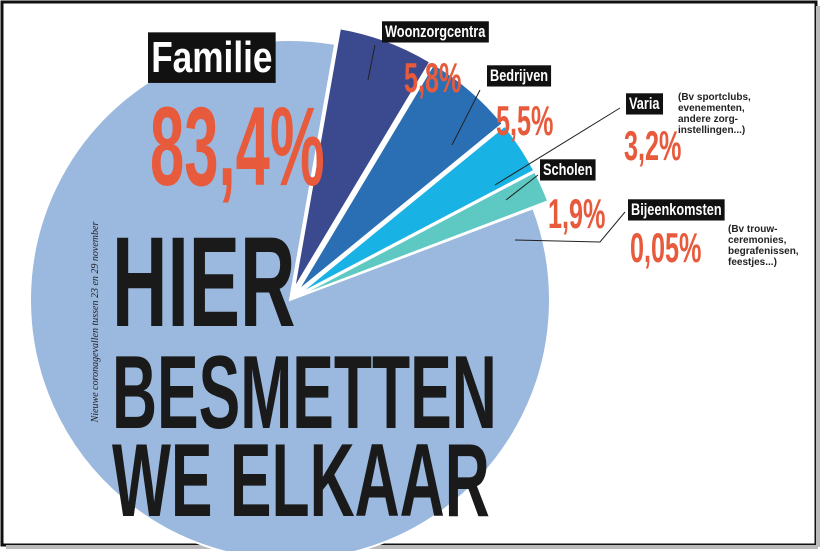  I want to click on value-label-group: 5,8%, so click(432, 79).